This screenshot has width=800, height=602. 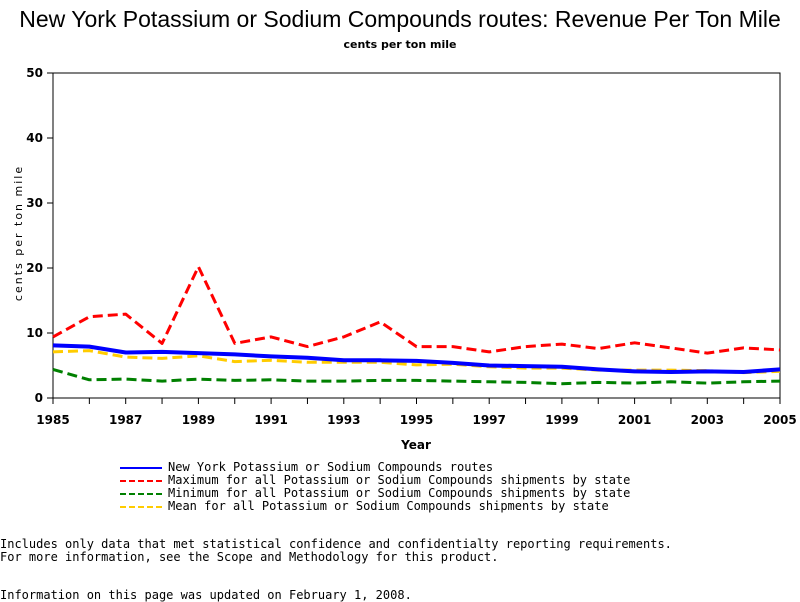 I want to click on x-tick-label: 2001, so click(x=634, y=420).